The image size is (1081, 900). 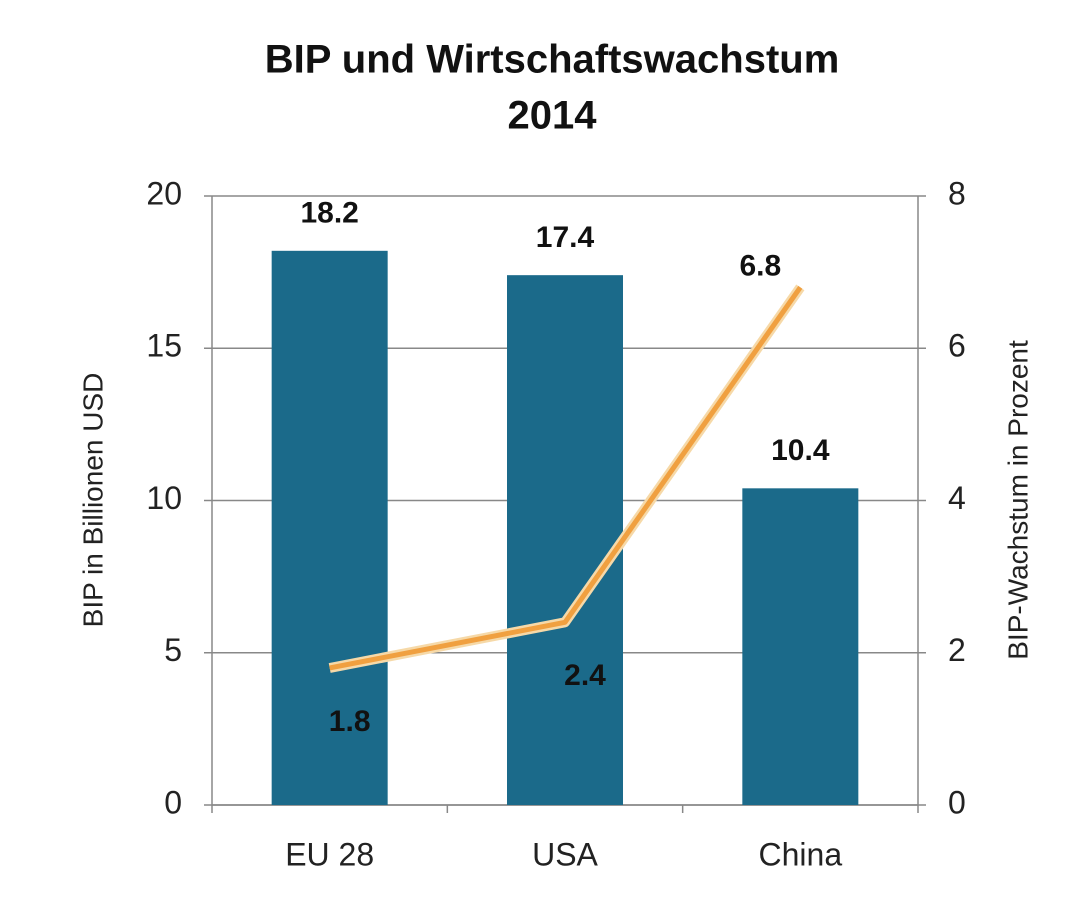 I want to click on y2-tick-label: 8, so click(x=957, y=193).